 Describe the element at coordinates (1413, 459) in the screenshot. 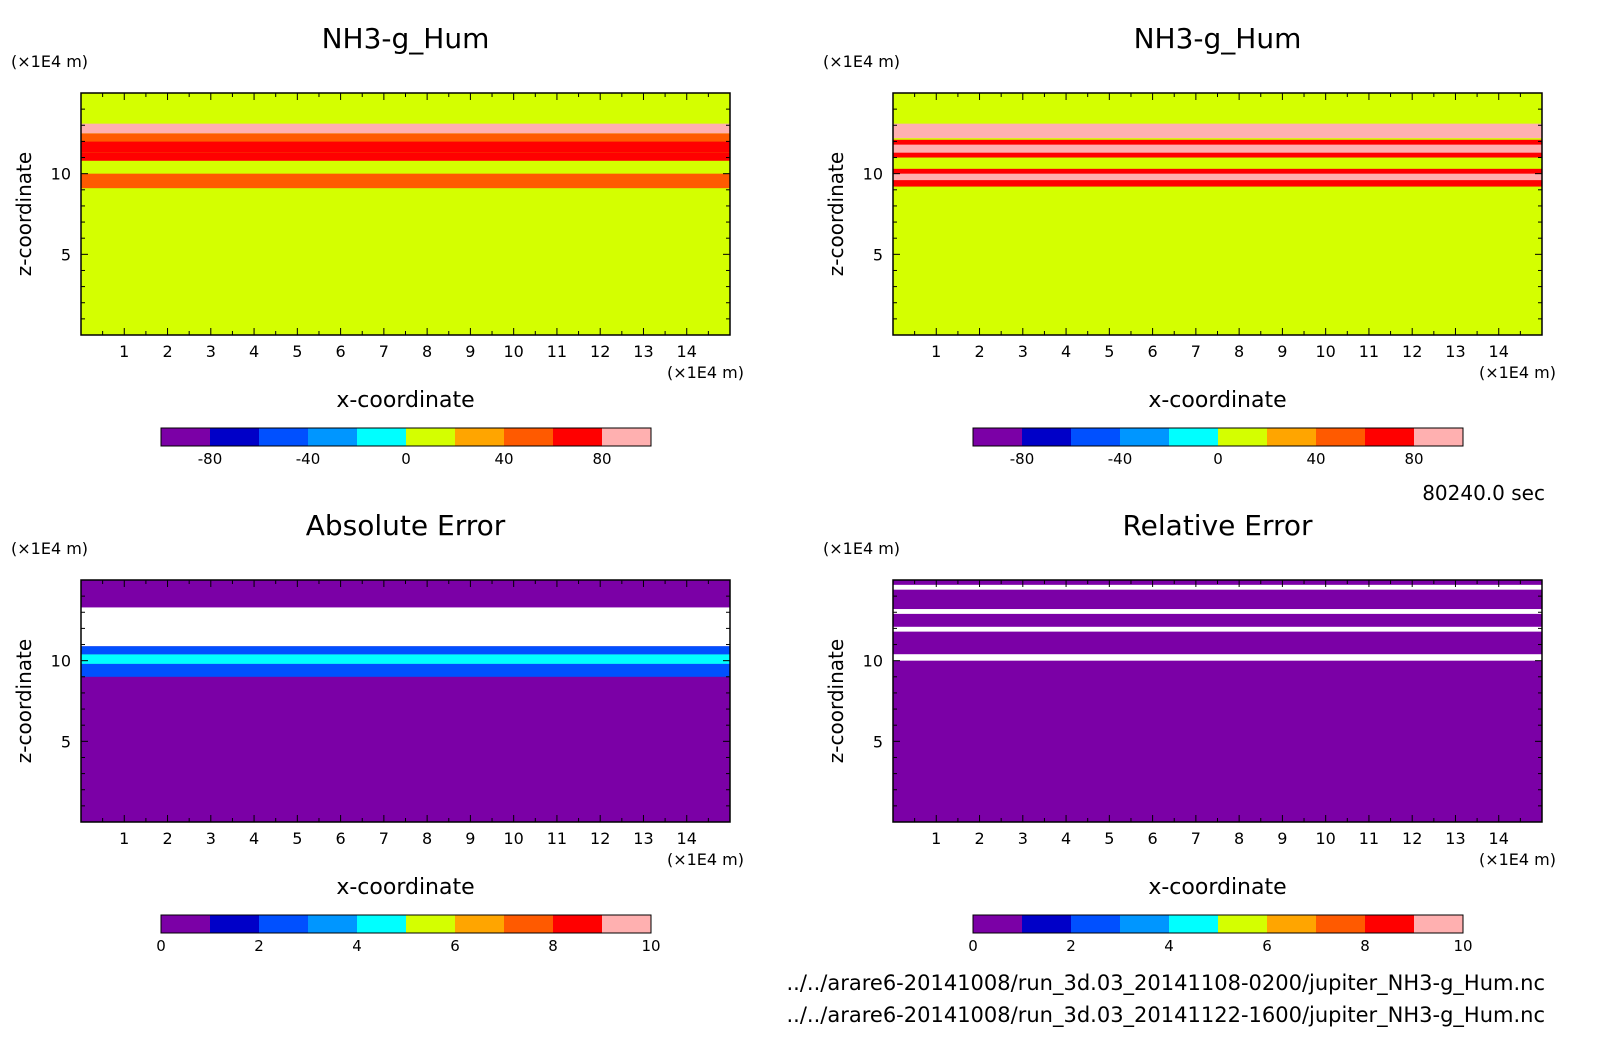

I see `colorbar-tick-label: 80` at that location.